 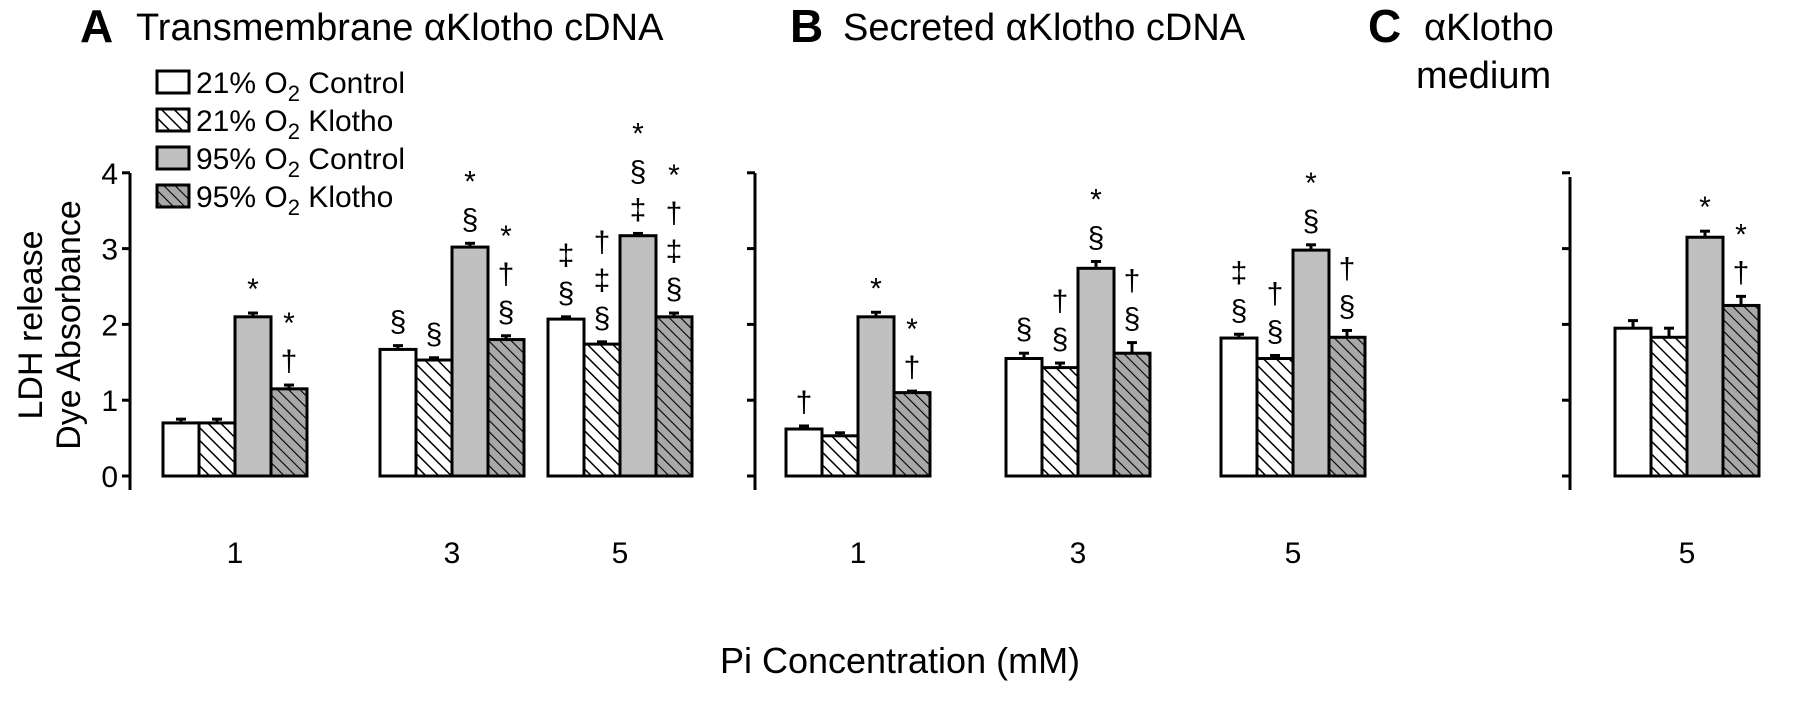 I want to click on y-axis-label-line1: LDH release, so click(x=31, y=325).